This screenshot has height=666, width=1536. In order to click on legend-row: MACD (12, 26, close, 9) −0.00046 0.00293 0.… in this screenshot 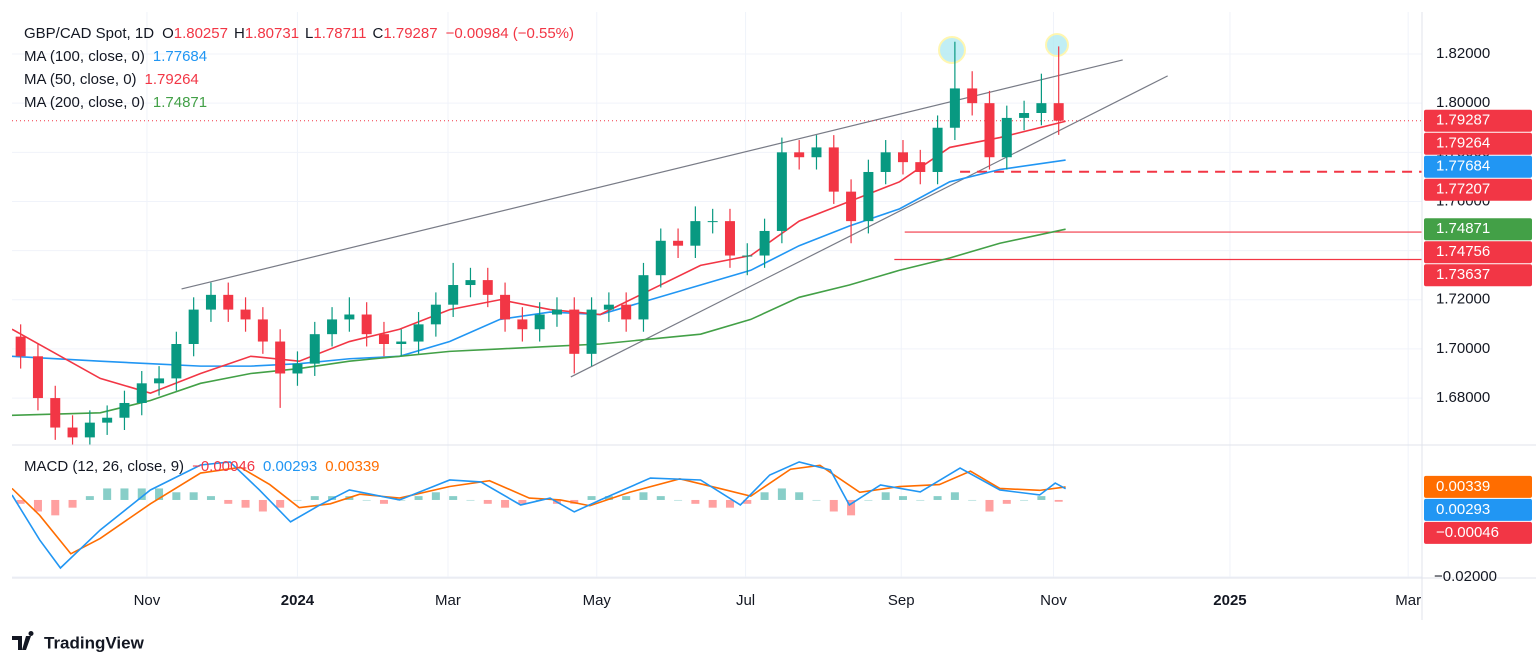, I will do `click(202, 466)`.